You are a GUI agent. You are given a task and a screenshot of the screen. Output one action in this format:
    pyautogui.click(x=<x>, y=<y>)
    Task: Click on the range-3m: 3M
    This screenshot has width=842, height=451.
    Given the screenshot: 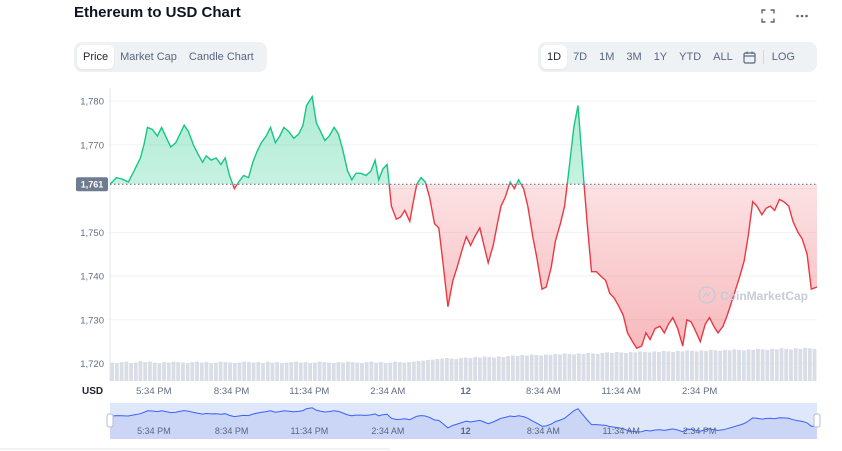 What is the action you would take?
    pyautogui.click(x=634, y=57)
    